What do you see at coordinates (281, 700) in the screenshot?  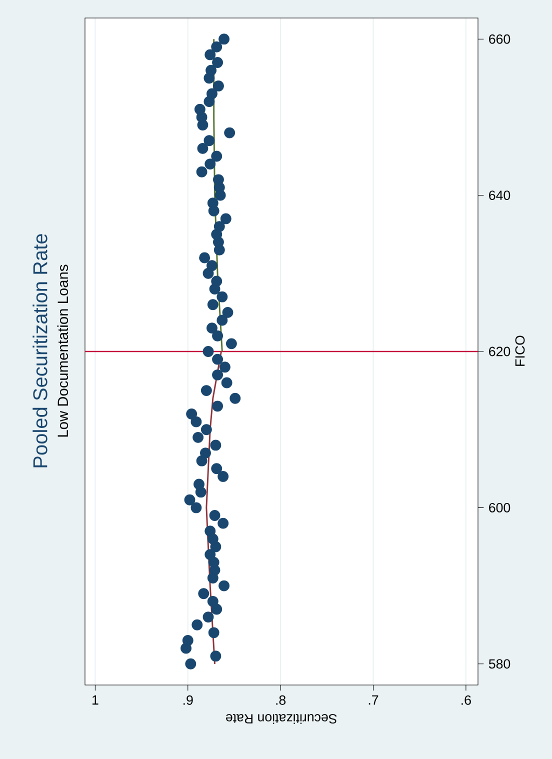 I see `x-tick-label: .8` at bounding box center [281, 700].